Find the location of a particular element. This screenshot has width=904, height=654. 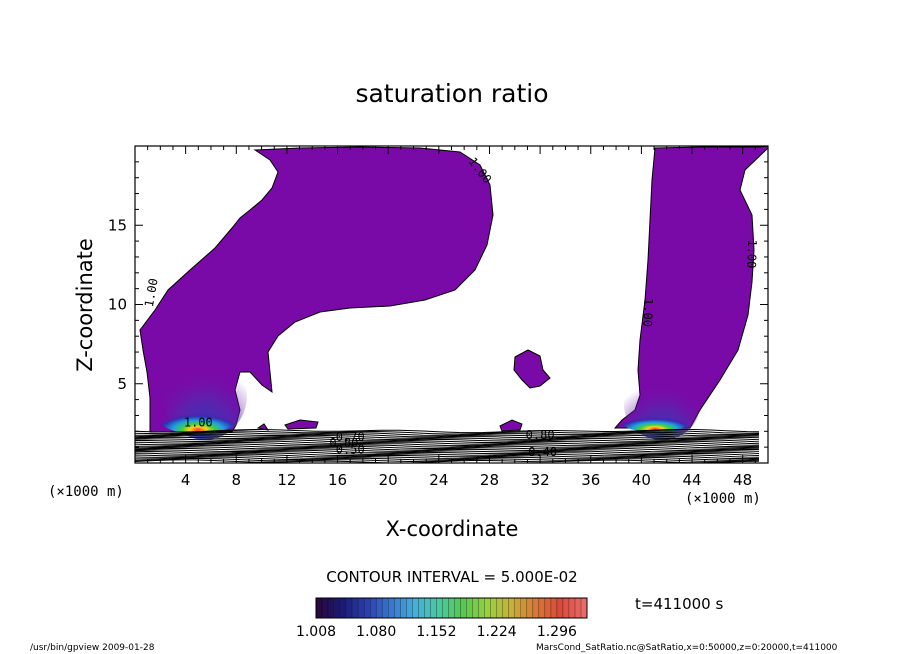

x-tick-label: 40 is located at coordinates (641, 480).